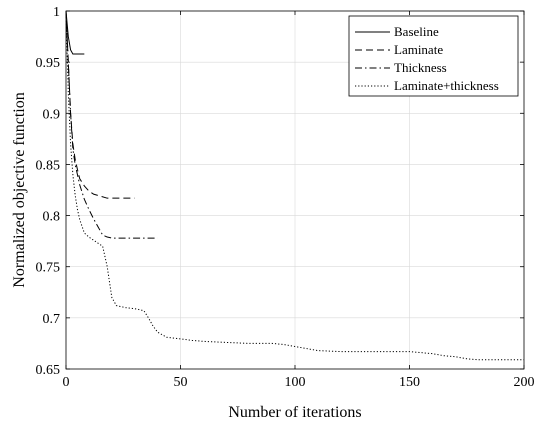  What do you see at coordinates (48, 370) in the screenshot?
I see `y-tick-label: 0.65` at bounding box center [48, 370].